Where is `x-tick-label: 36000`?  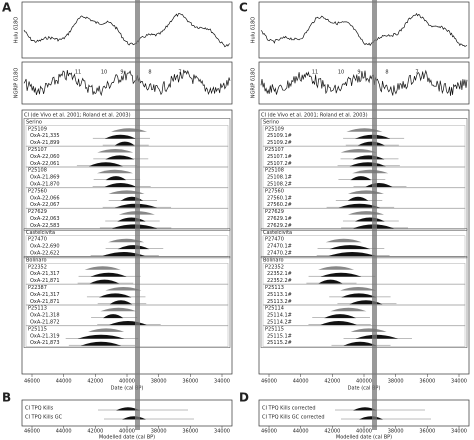 x-tick-label: 36000 is located at coordinates (190, 432).